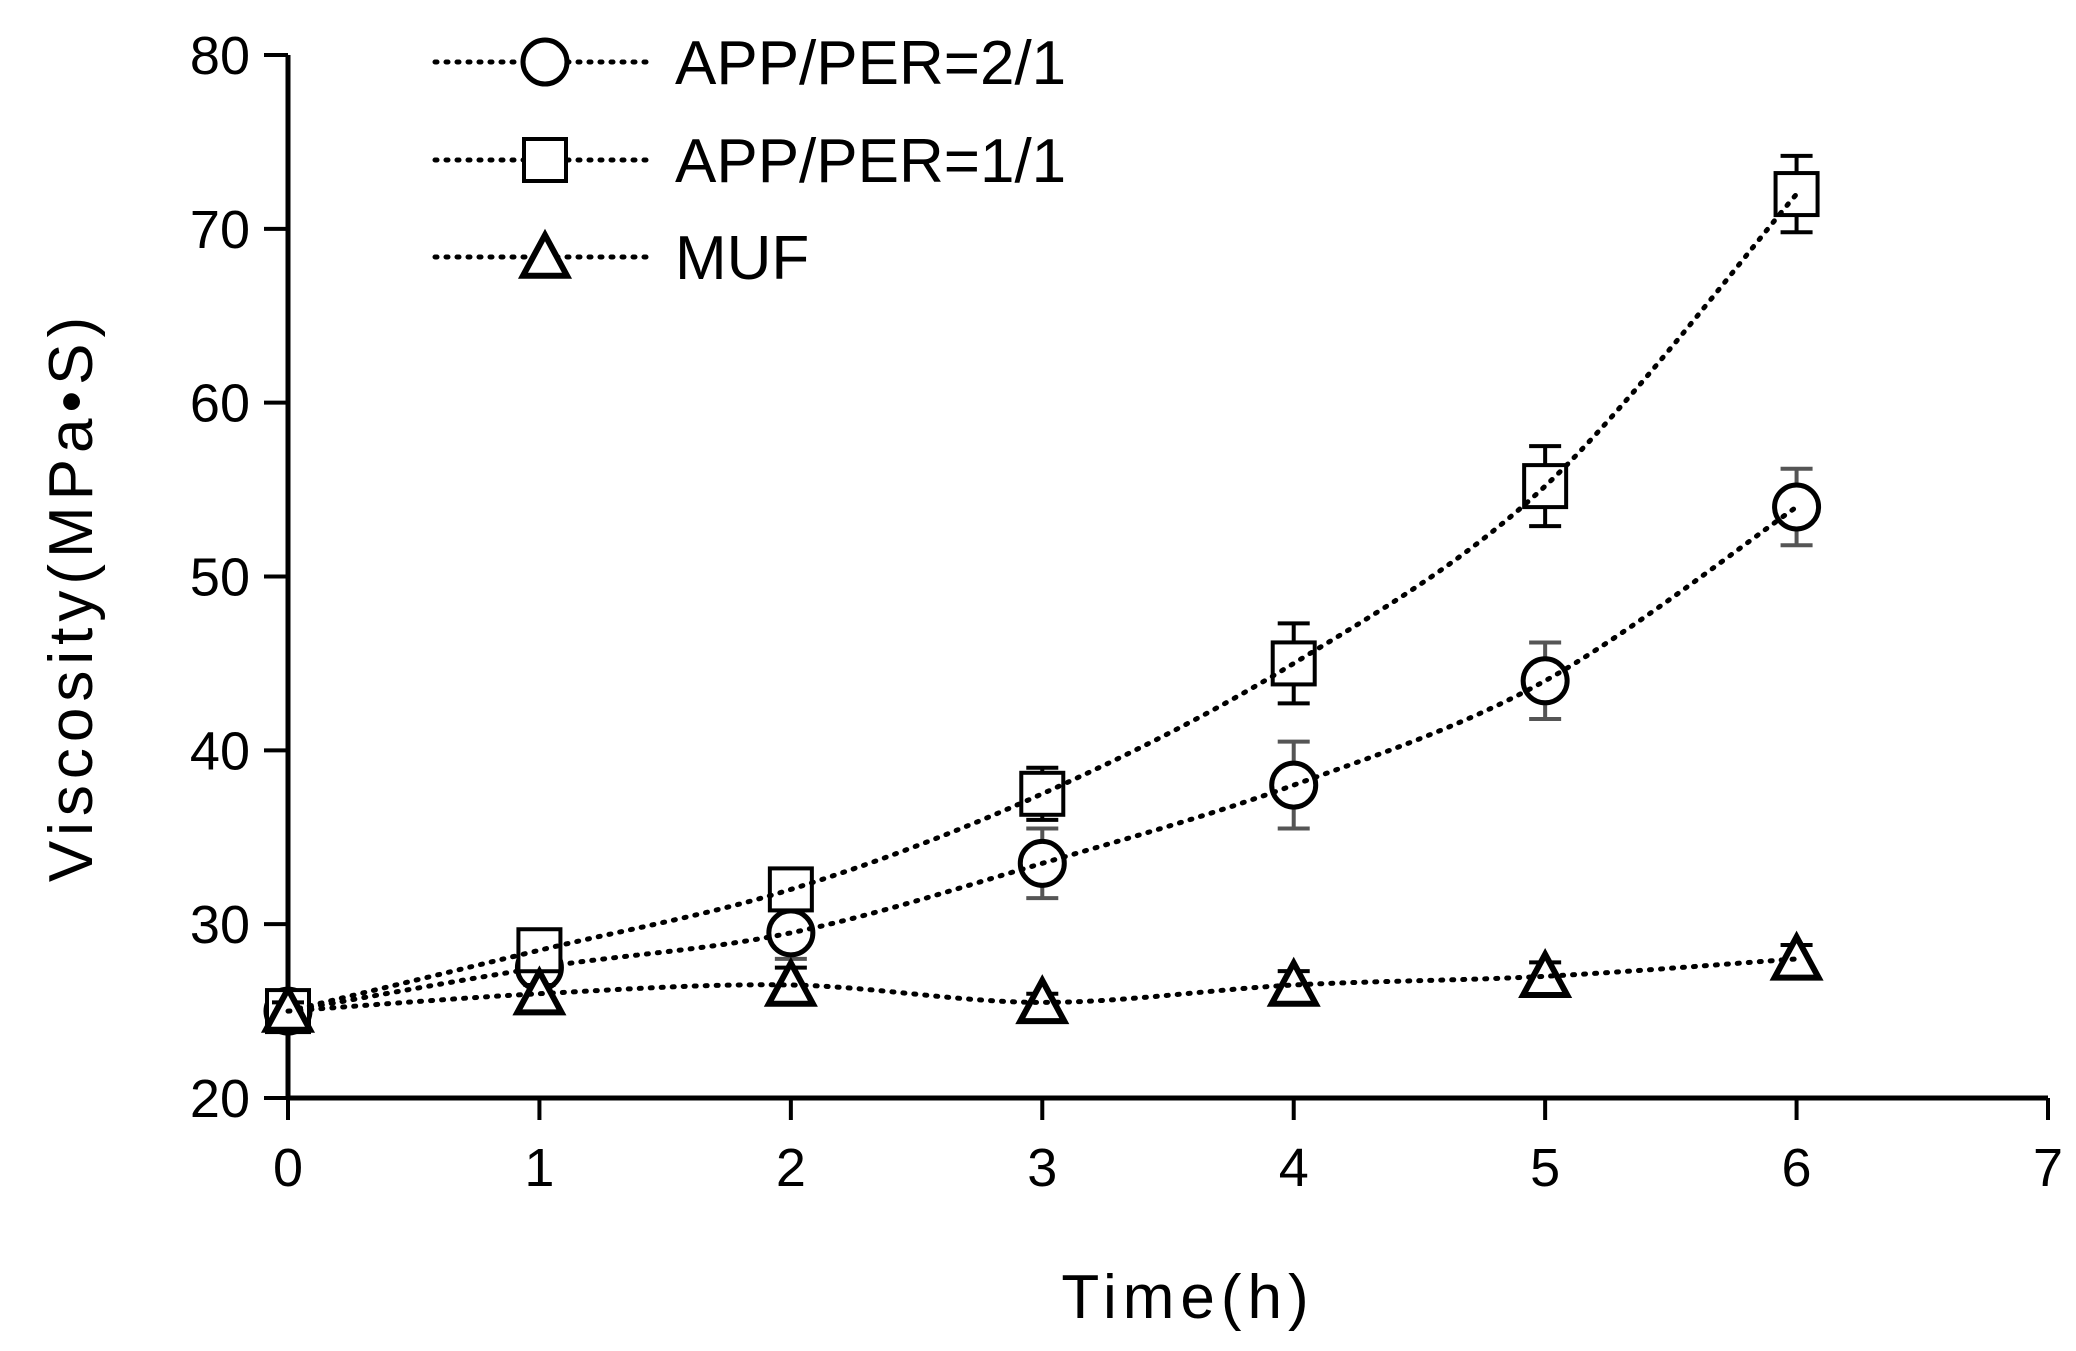  I want to click on y-tick-label: 80, so click(220, 56).